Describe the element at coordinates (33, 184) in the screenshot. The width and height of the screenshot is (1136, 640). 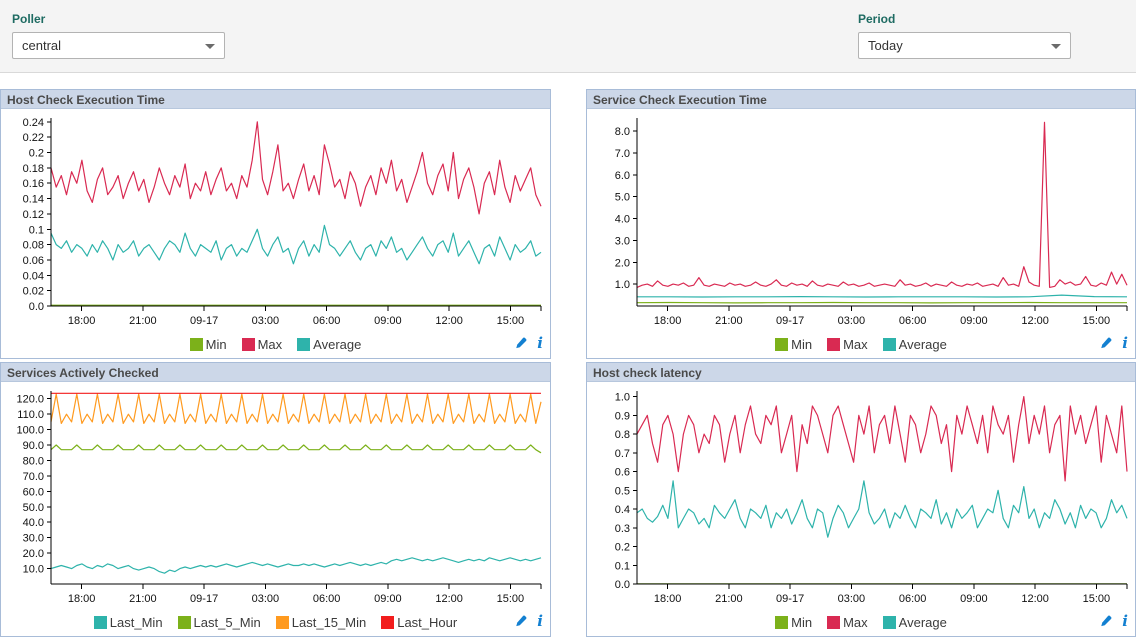
I see `svg-text: 0.16` at that location.